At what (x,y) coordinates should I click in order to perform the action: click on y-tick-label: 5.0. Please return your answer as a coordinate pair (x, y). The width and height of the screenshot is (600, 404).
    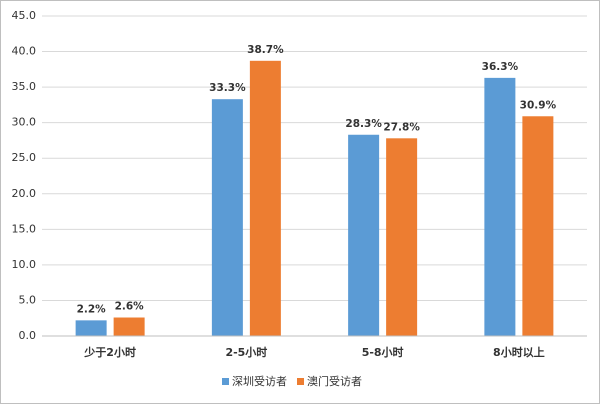
    Looking at the image, I should click on (28, 299).